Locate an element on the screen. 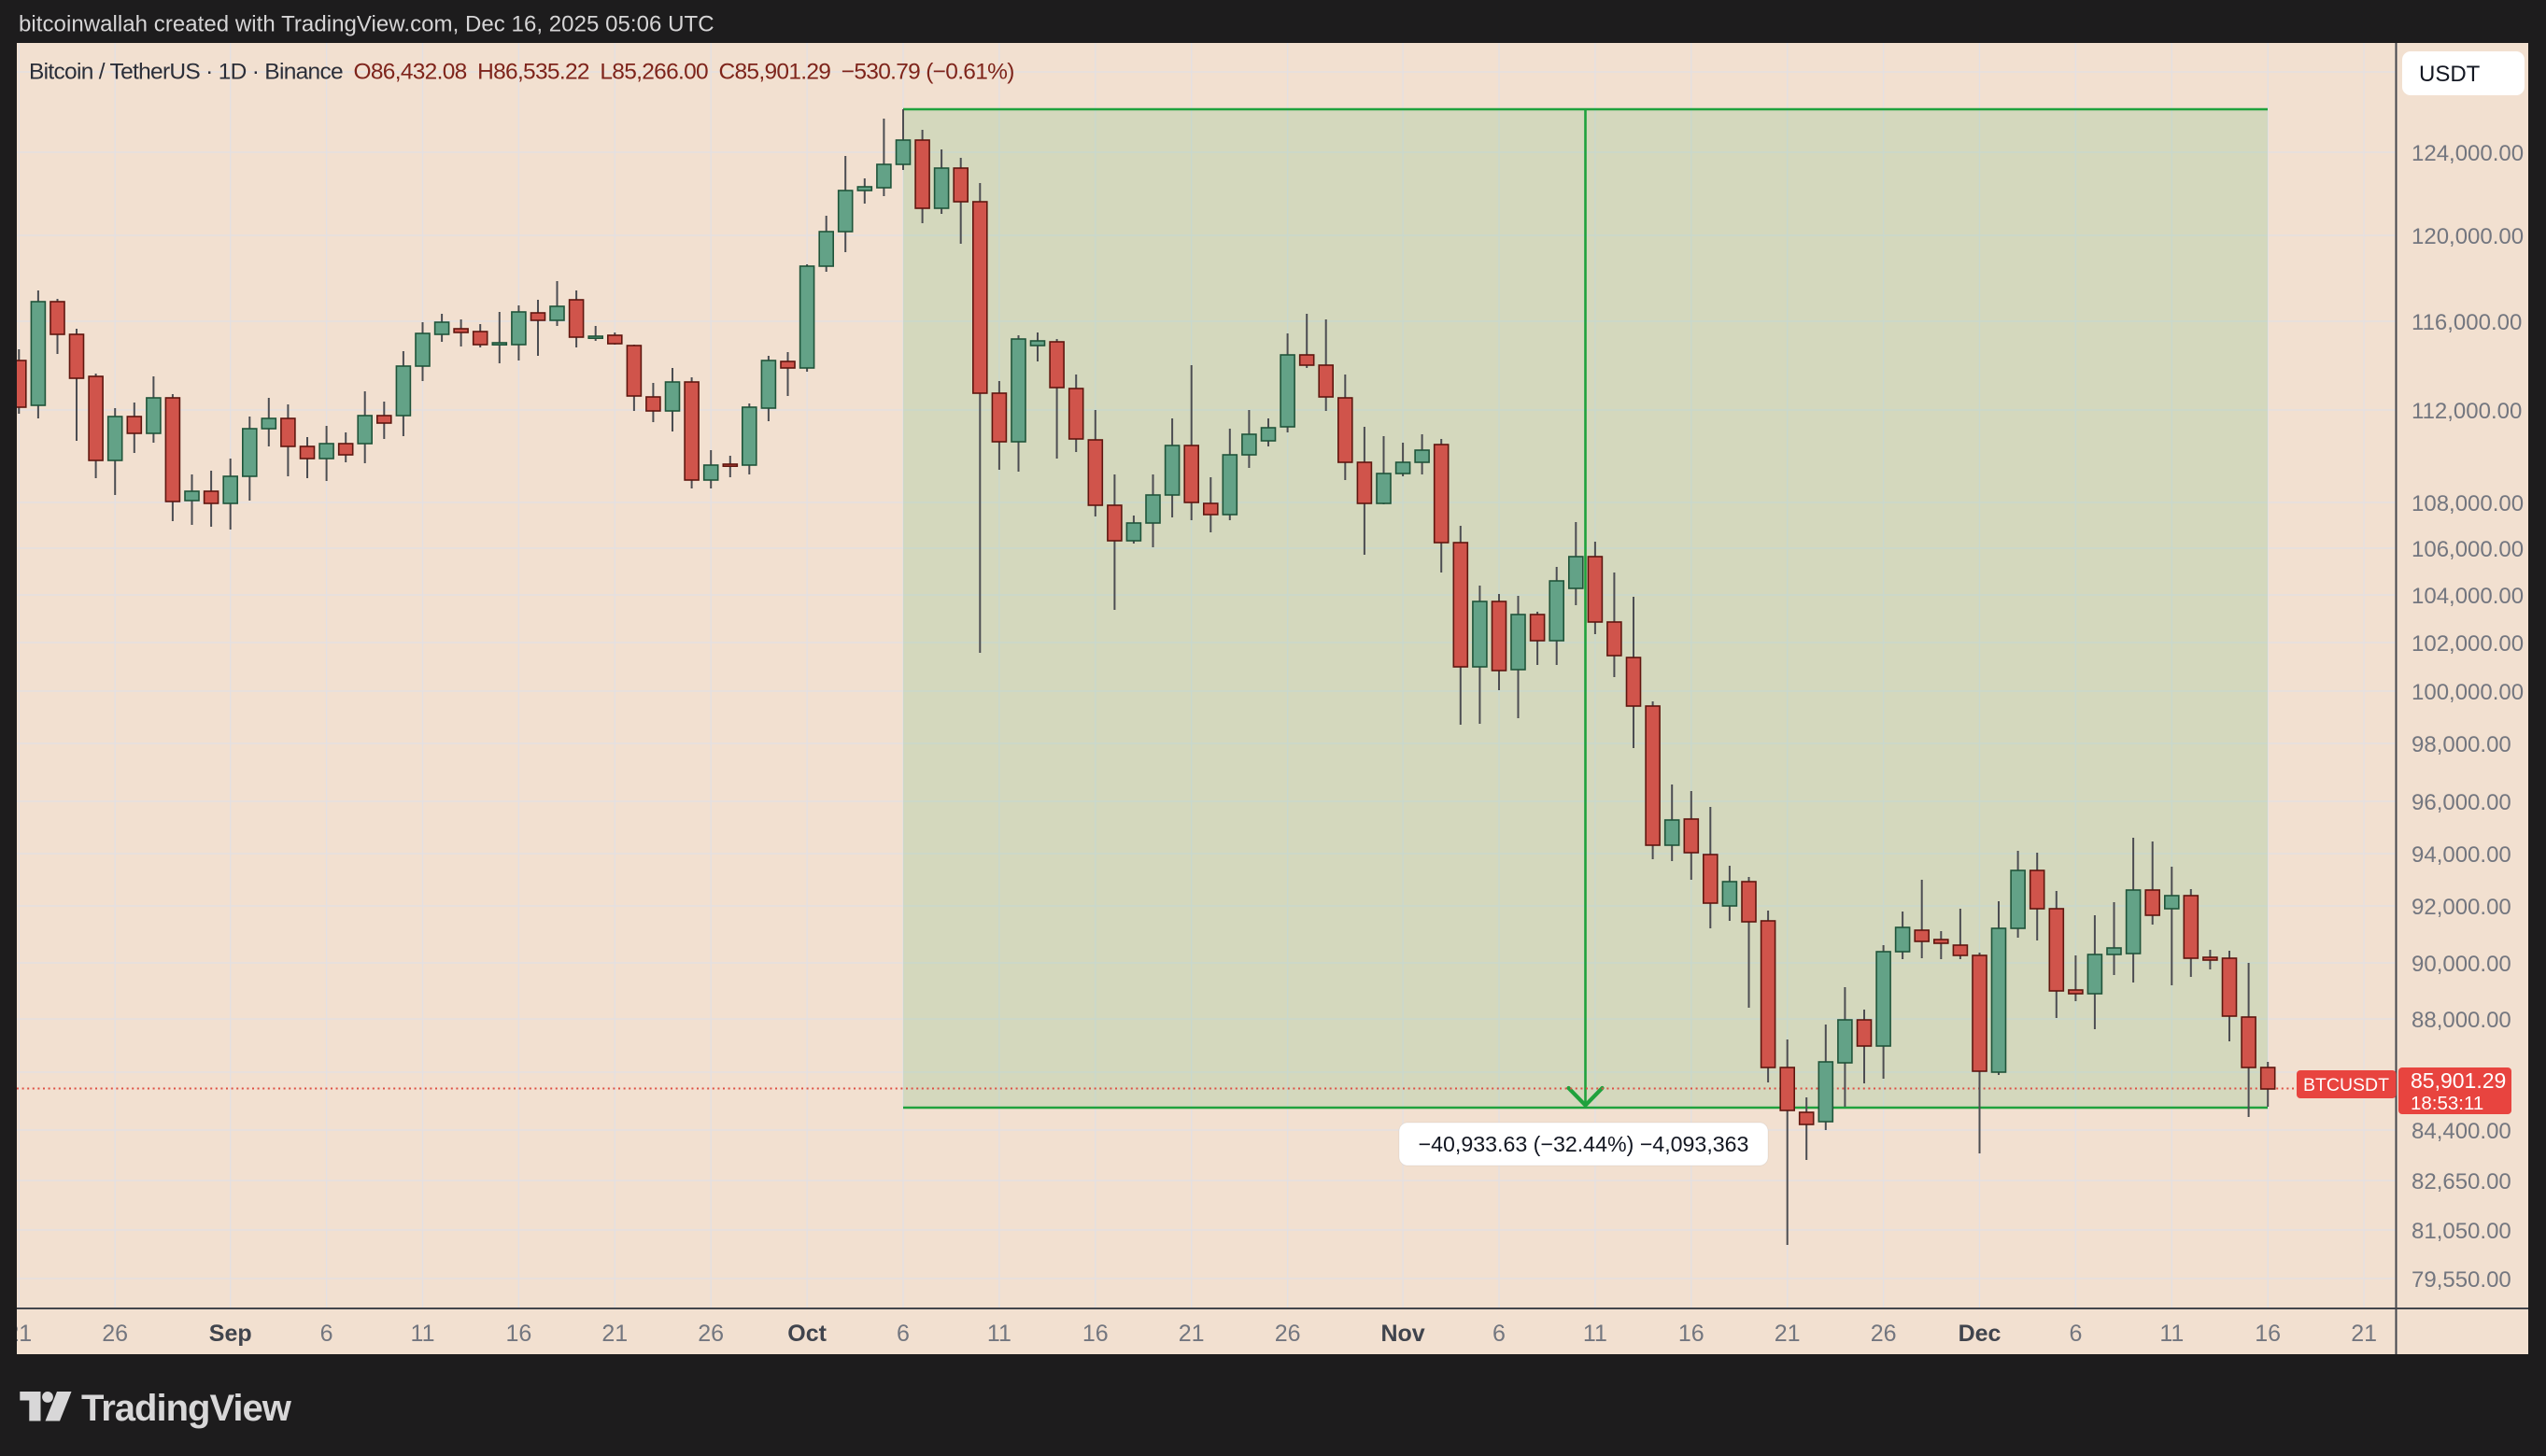  svg-text: 84,400.00 is located at coordinates (2461, 1131).